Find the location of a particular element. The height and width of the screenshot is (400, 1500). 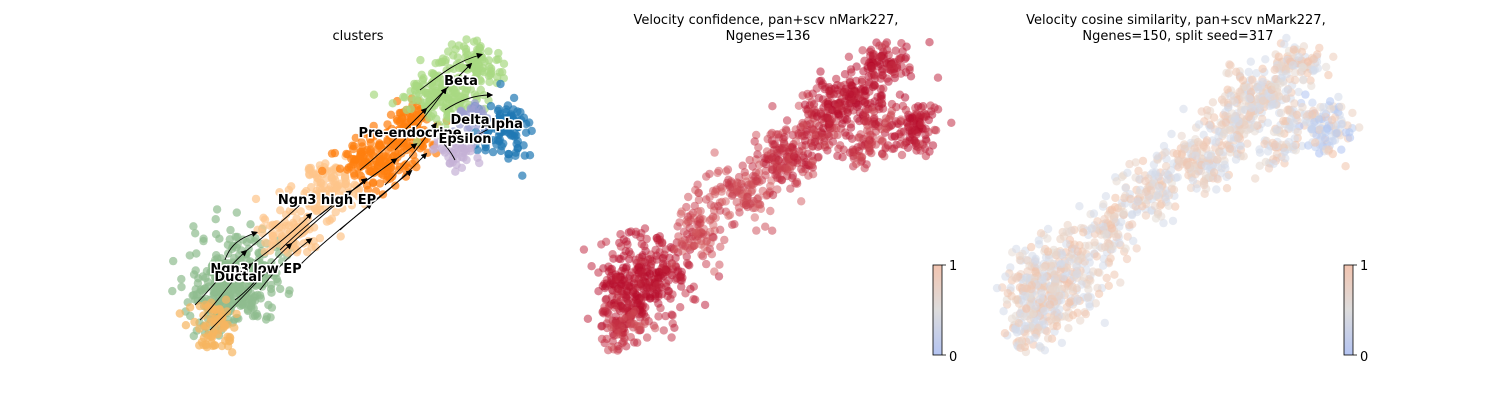

cluster-label: Ngn3 low EP is located at coordinates (255, 269).